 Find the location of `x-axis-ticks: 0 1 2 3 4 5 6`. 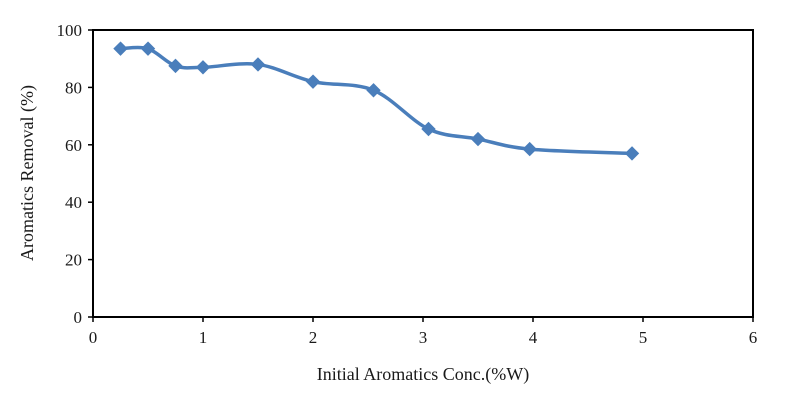

x-axis-ticks: 0 1 2 3 4 5 6 is located at coordinates (423, 332).